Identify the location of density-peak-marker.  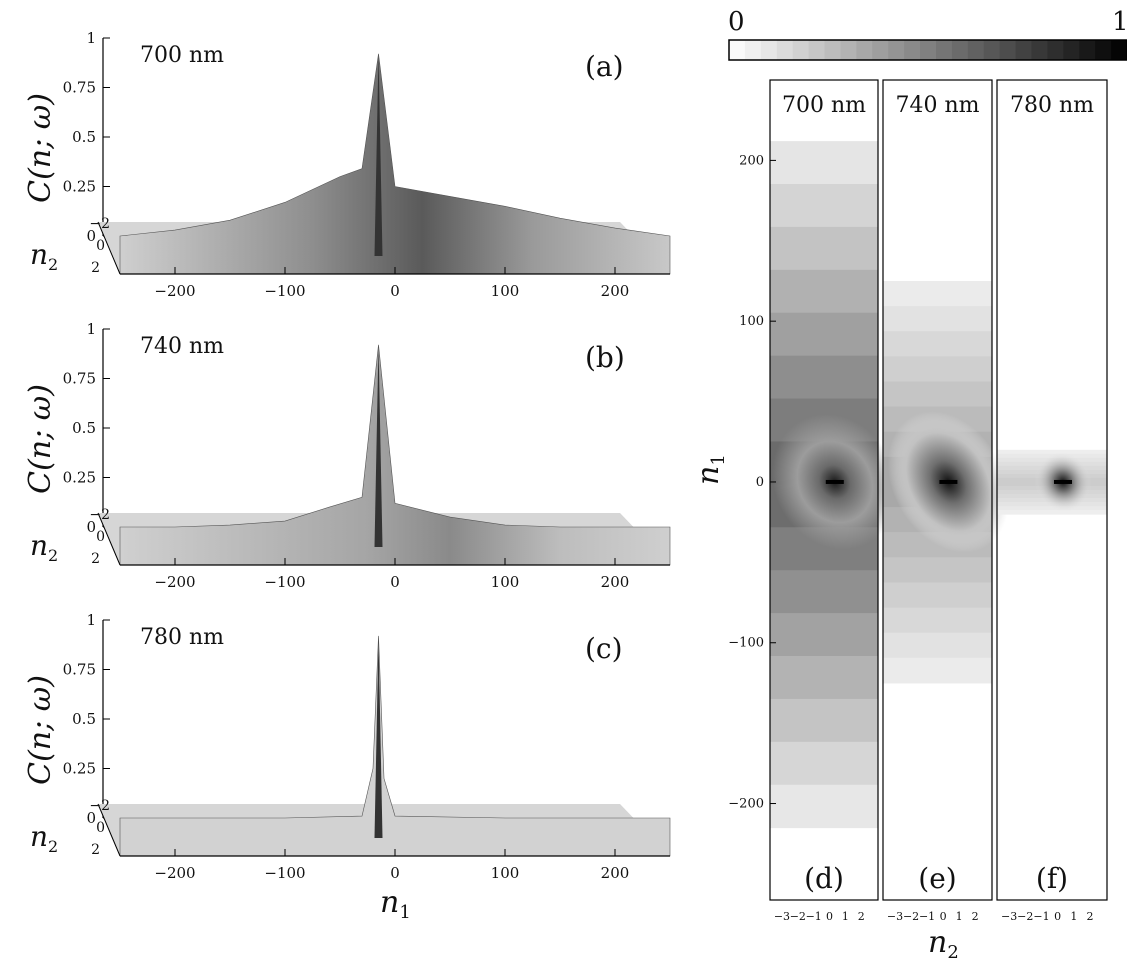
(948, 481).